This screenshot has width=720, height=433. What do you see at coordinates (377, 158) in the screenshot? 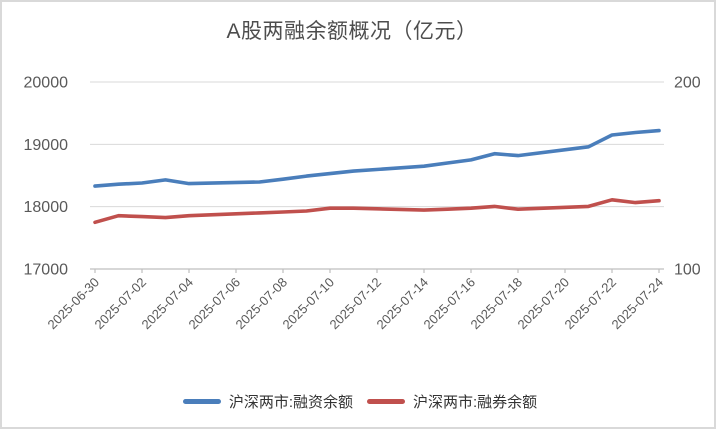
I see `series-line-financing-balance` at bounding box center [377, 158].